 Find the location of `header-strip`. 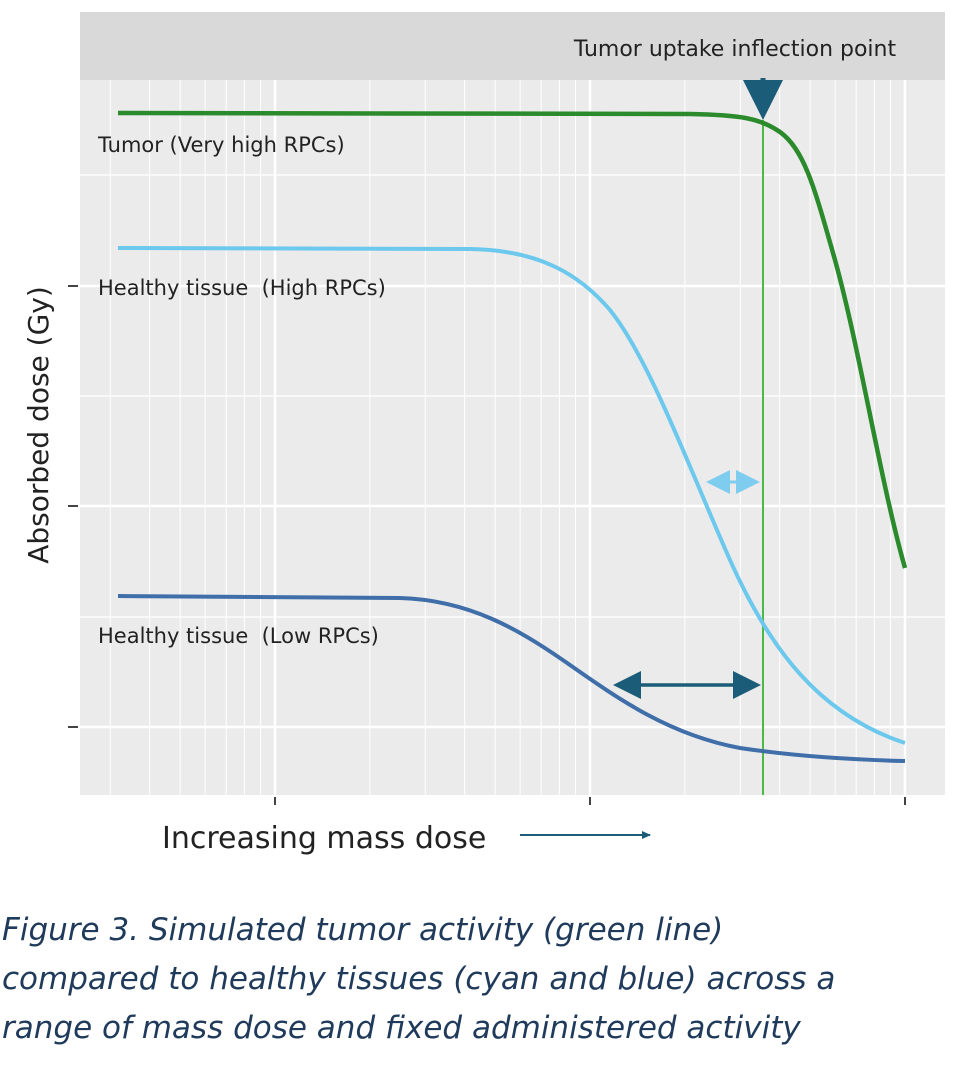

header-strip is located at coordinates (512, 46).